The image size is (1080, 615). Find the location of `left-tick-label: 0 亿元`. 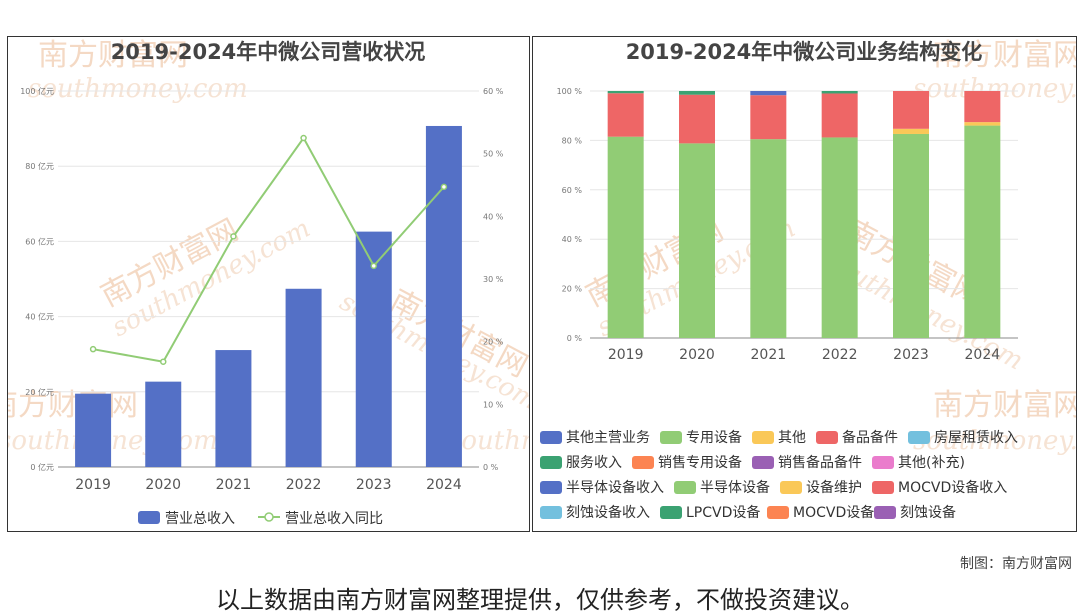

left-tick-label: 0 亿元 is located at coordinates (42, 467).